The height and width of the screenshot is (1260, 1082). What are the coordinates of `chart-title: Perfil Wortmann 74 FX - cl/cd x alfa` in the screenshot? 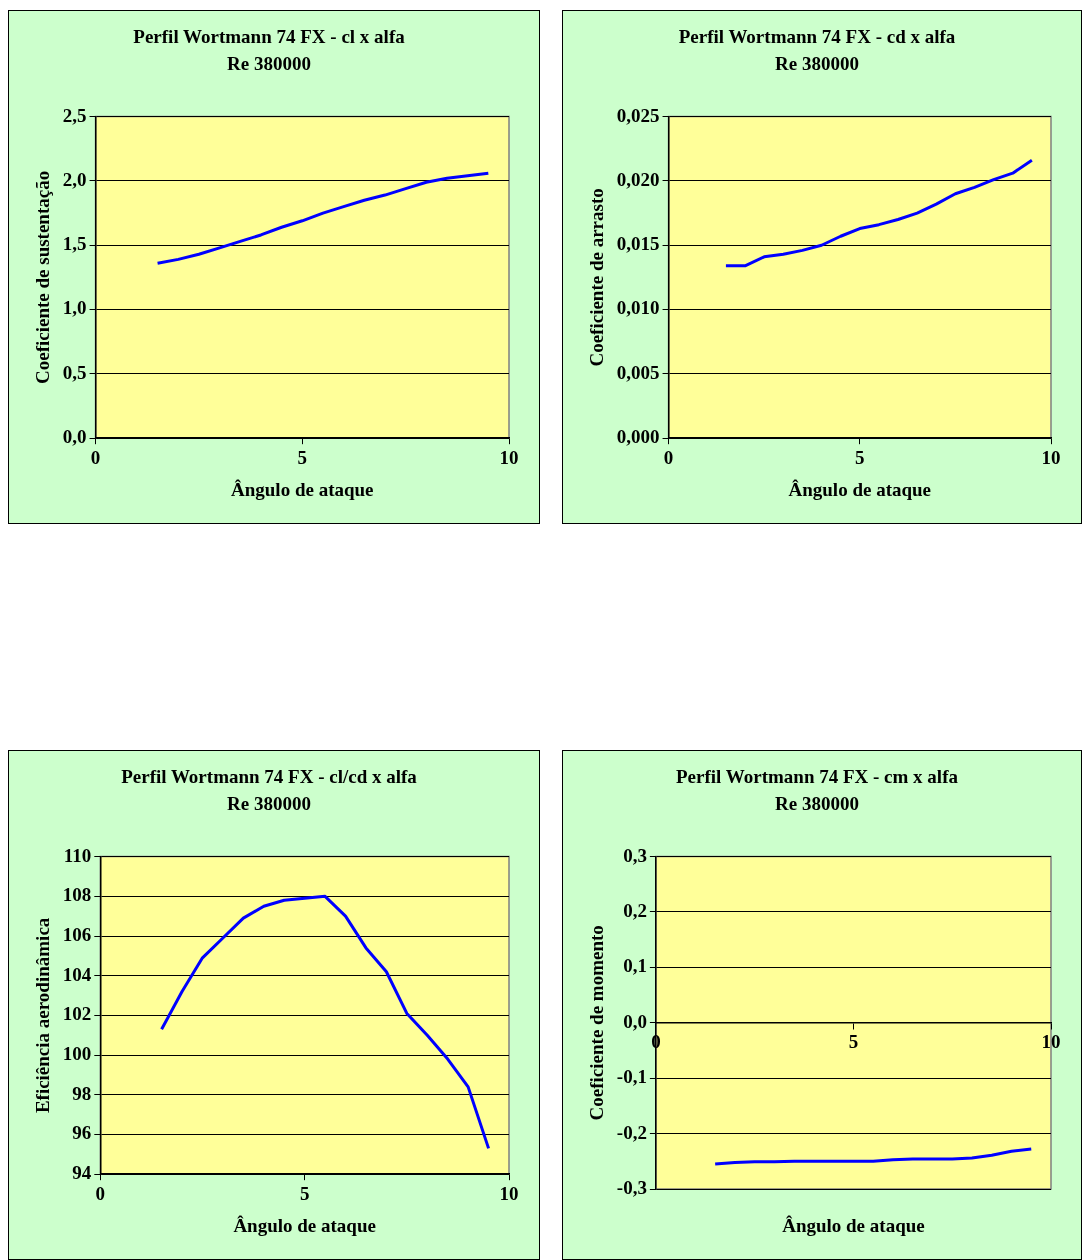 It's located at (269, 777).